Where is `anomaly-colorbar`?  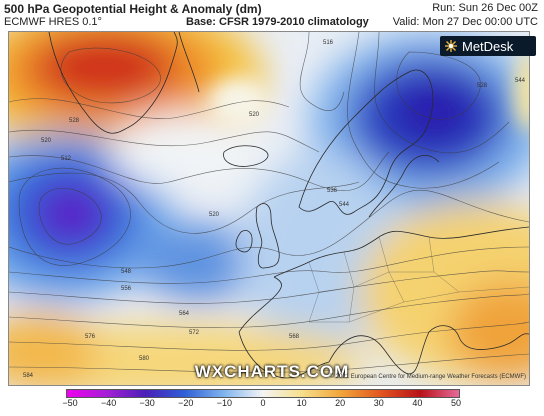 anomaly-colorbar is located at coordinates (263, 393).